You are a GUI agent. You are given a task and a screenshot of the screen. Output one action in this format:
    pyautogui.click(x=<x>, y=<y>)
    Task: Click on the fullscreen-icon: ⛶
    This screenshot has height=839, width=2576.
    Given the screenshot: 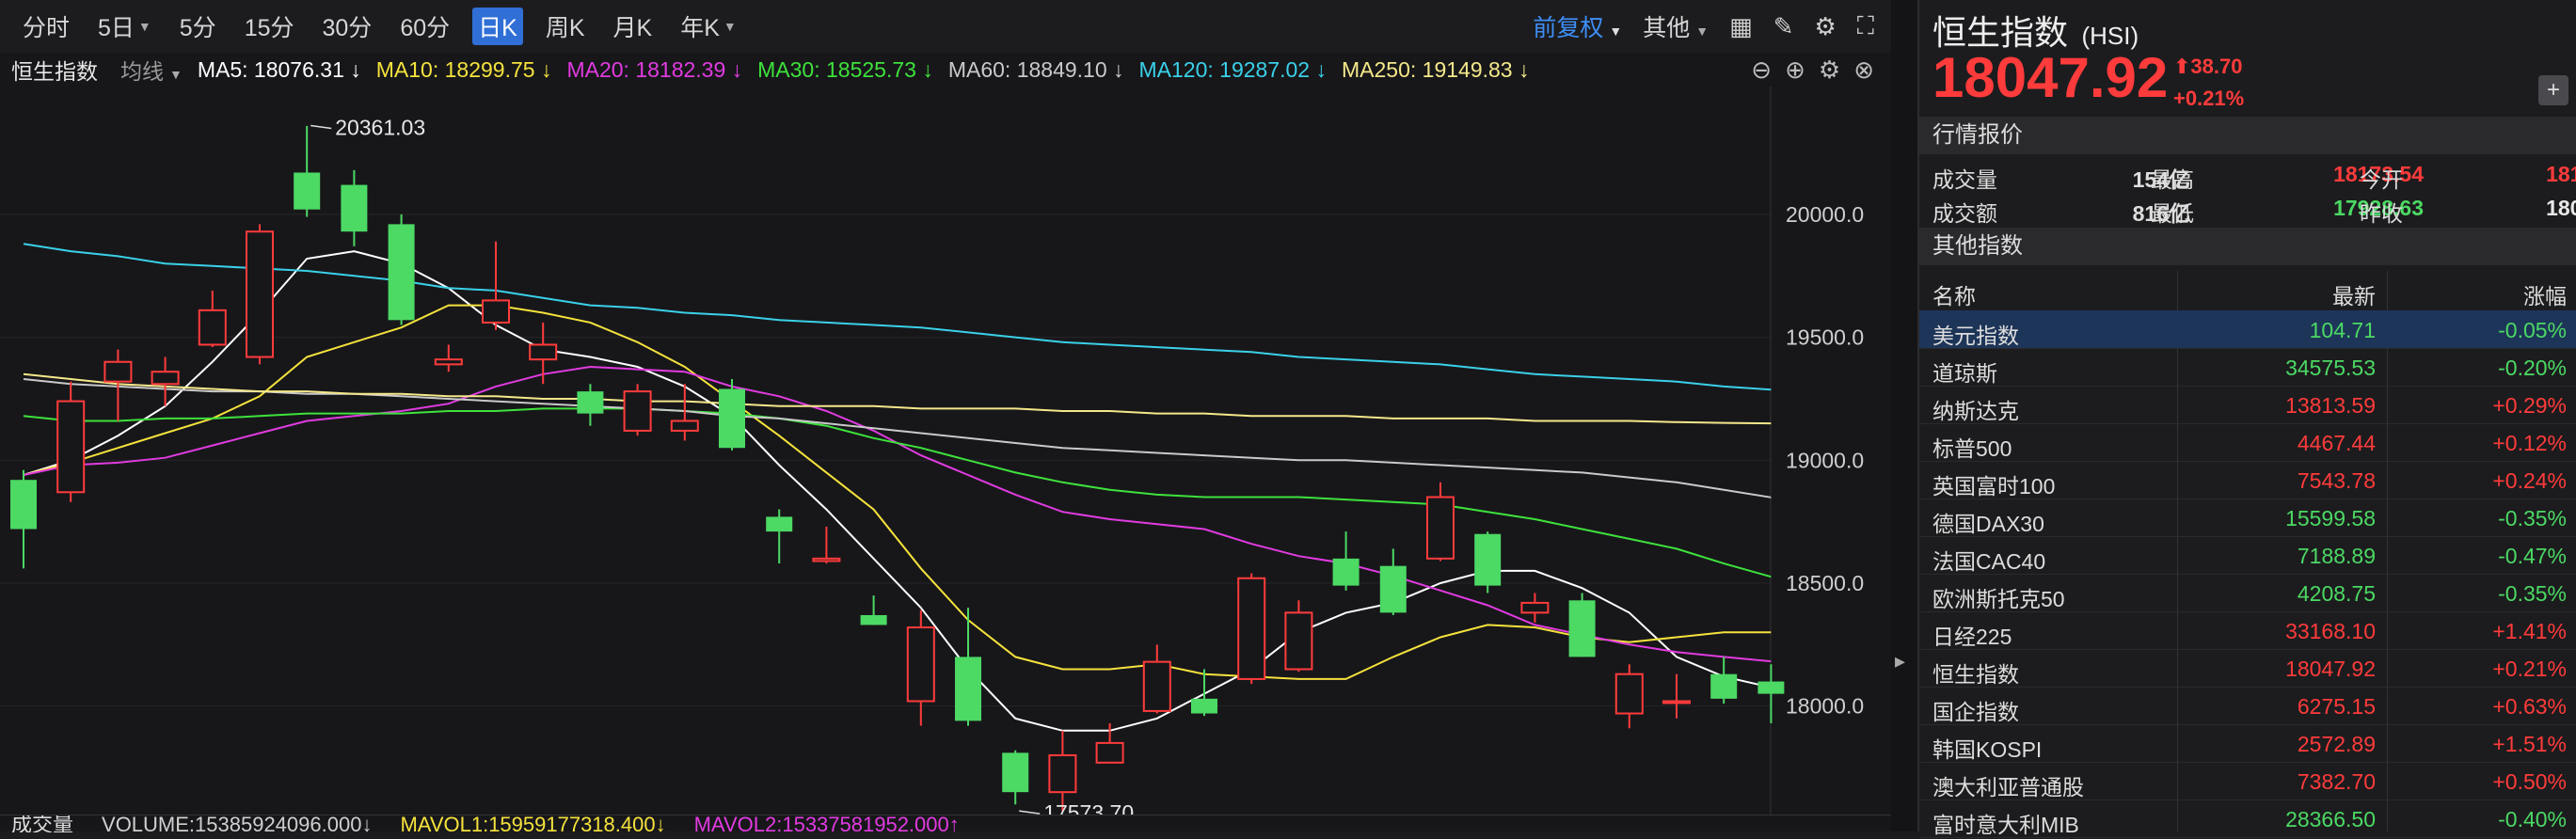 What is the action you would take?
    pyautogui.click(x=1865, y=26)
    